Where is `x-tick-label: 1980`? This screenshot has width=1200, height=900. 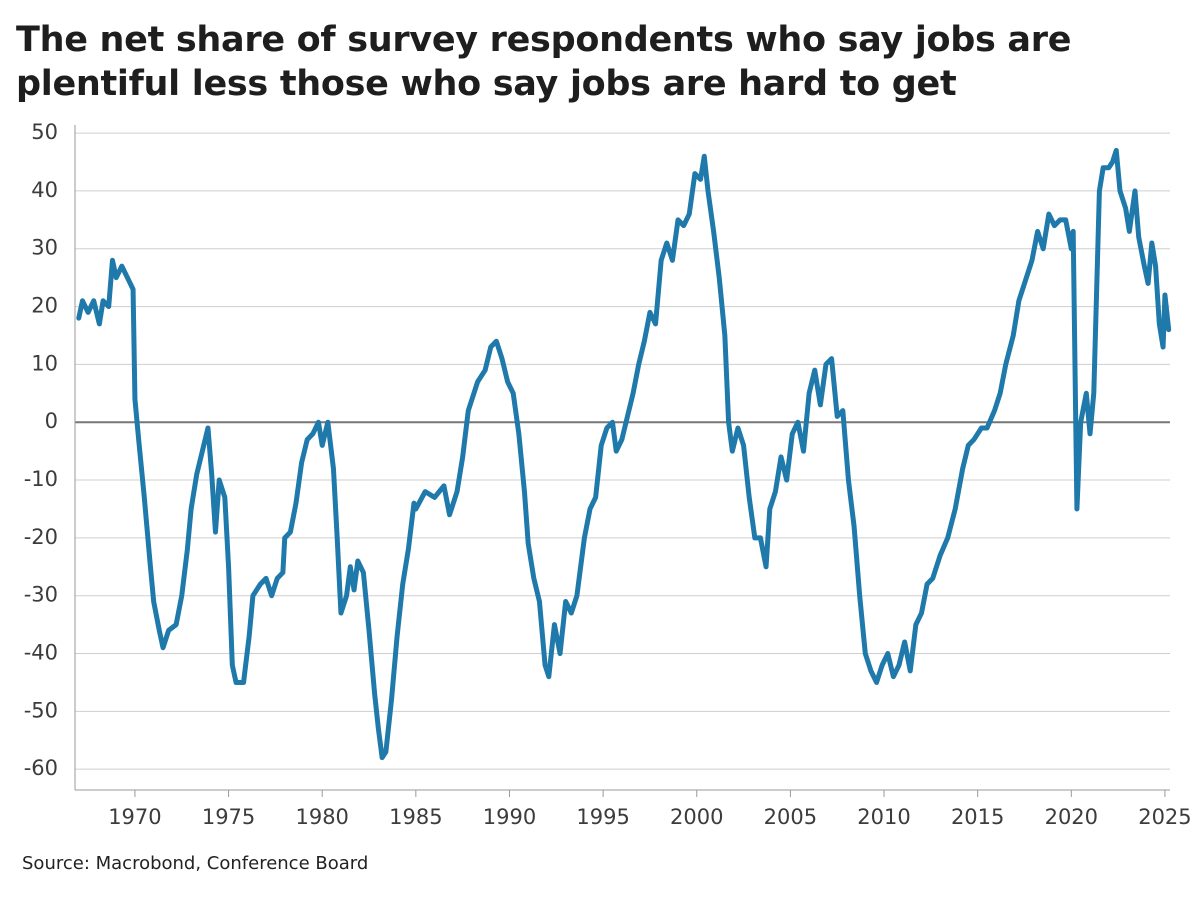
x-tick-label: 1980 is located at coordinates (321, 817).